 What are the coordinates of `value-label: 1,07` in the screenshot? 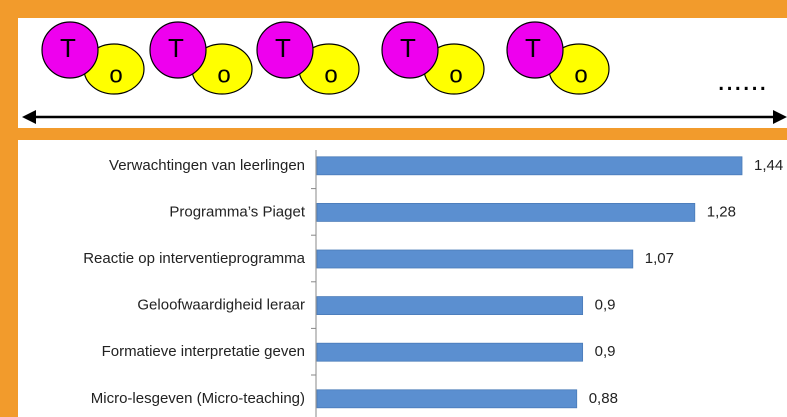 It's located at (659, 258).